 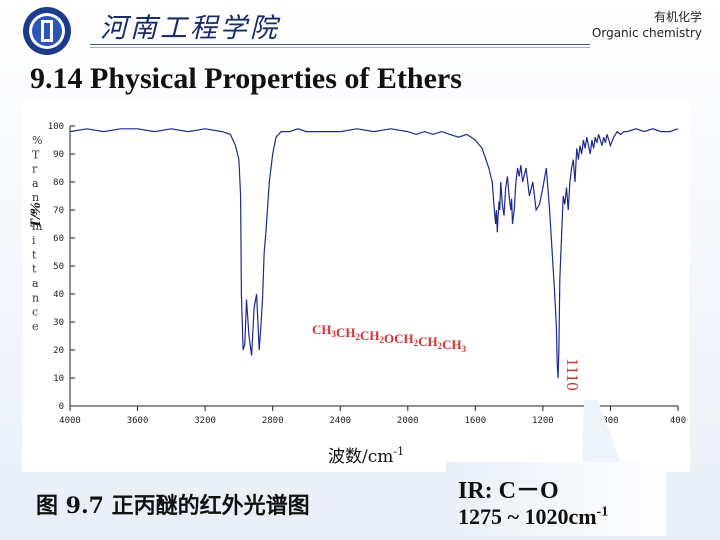 I want to click on y-tick-label: 80, so click(x=58, y=183).